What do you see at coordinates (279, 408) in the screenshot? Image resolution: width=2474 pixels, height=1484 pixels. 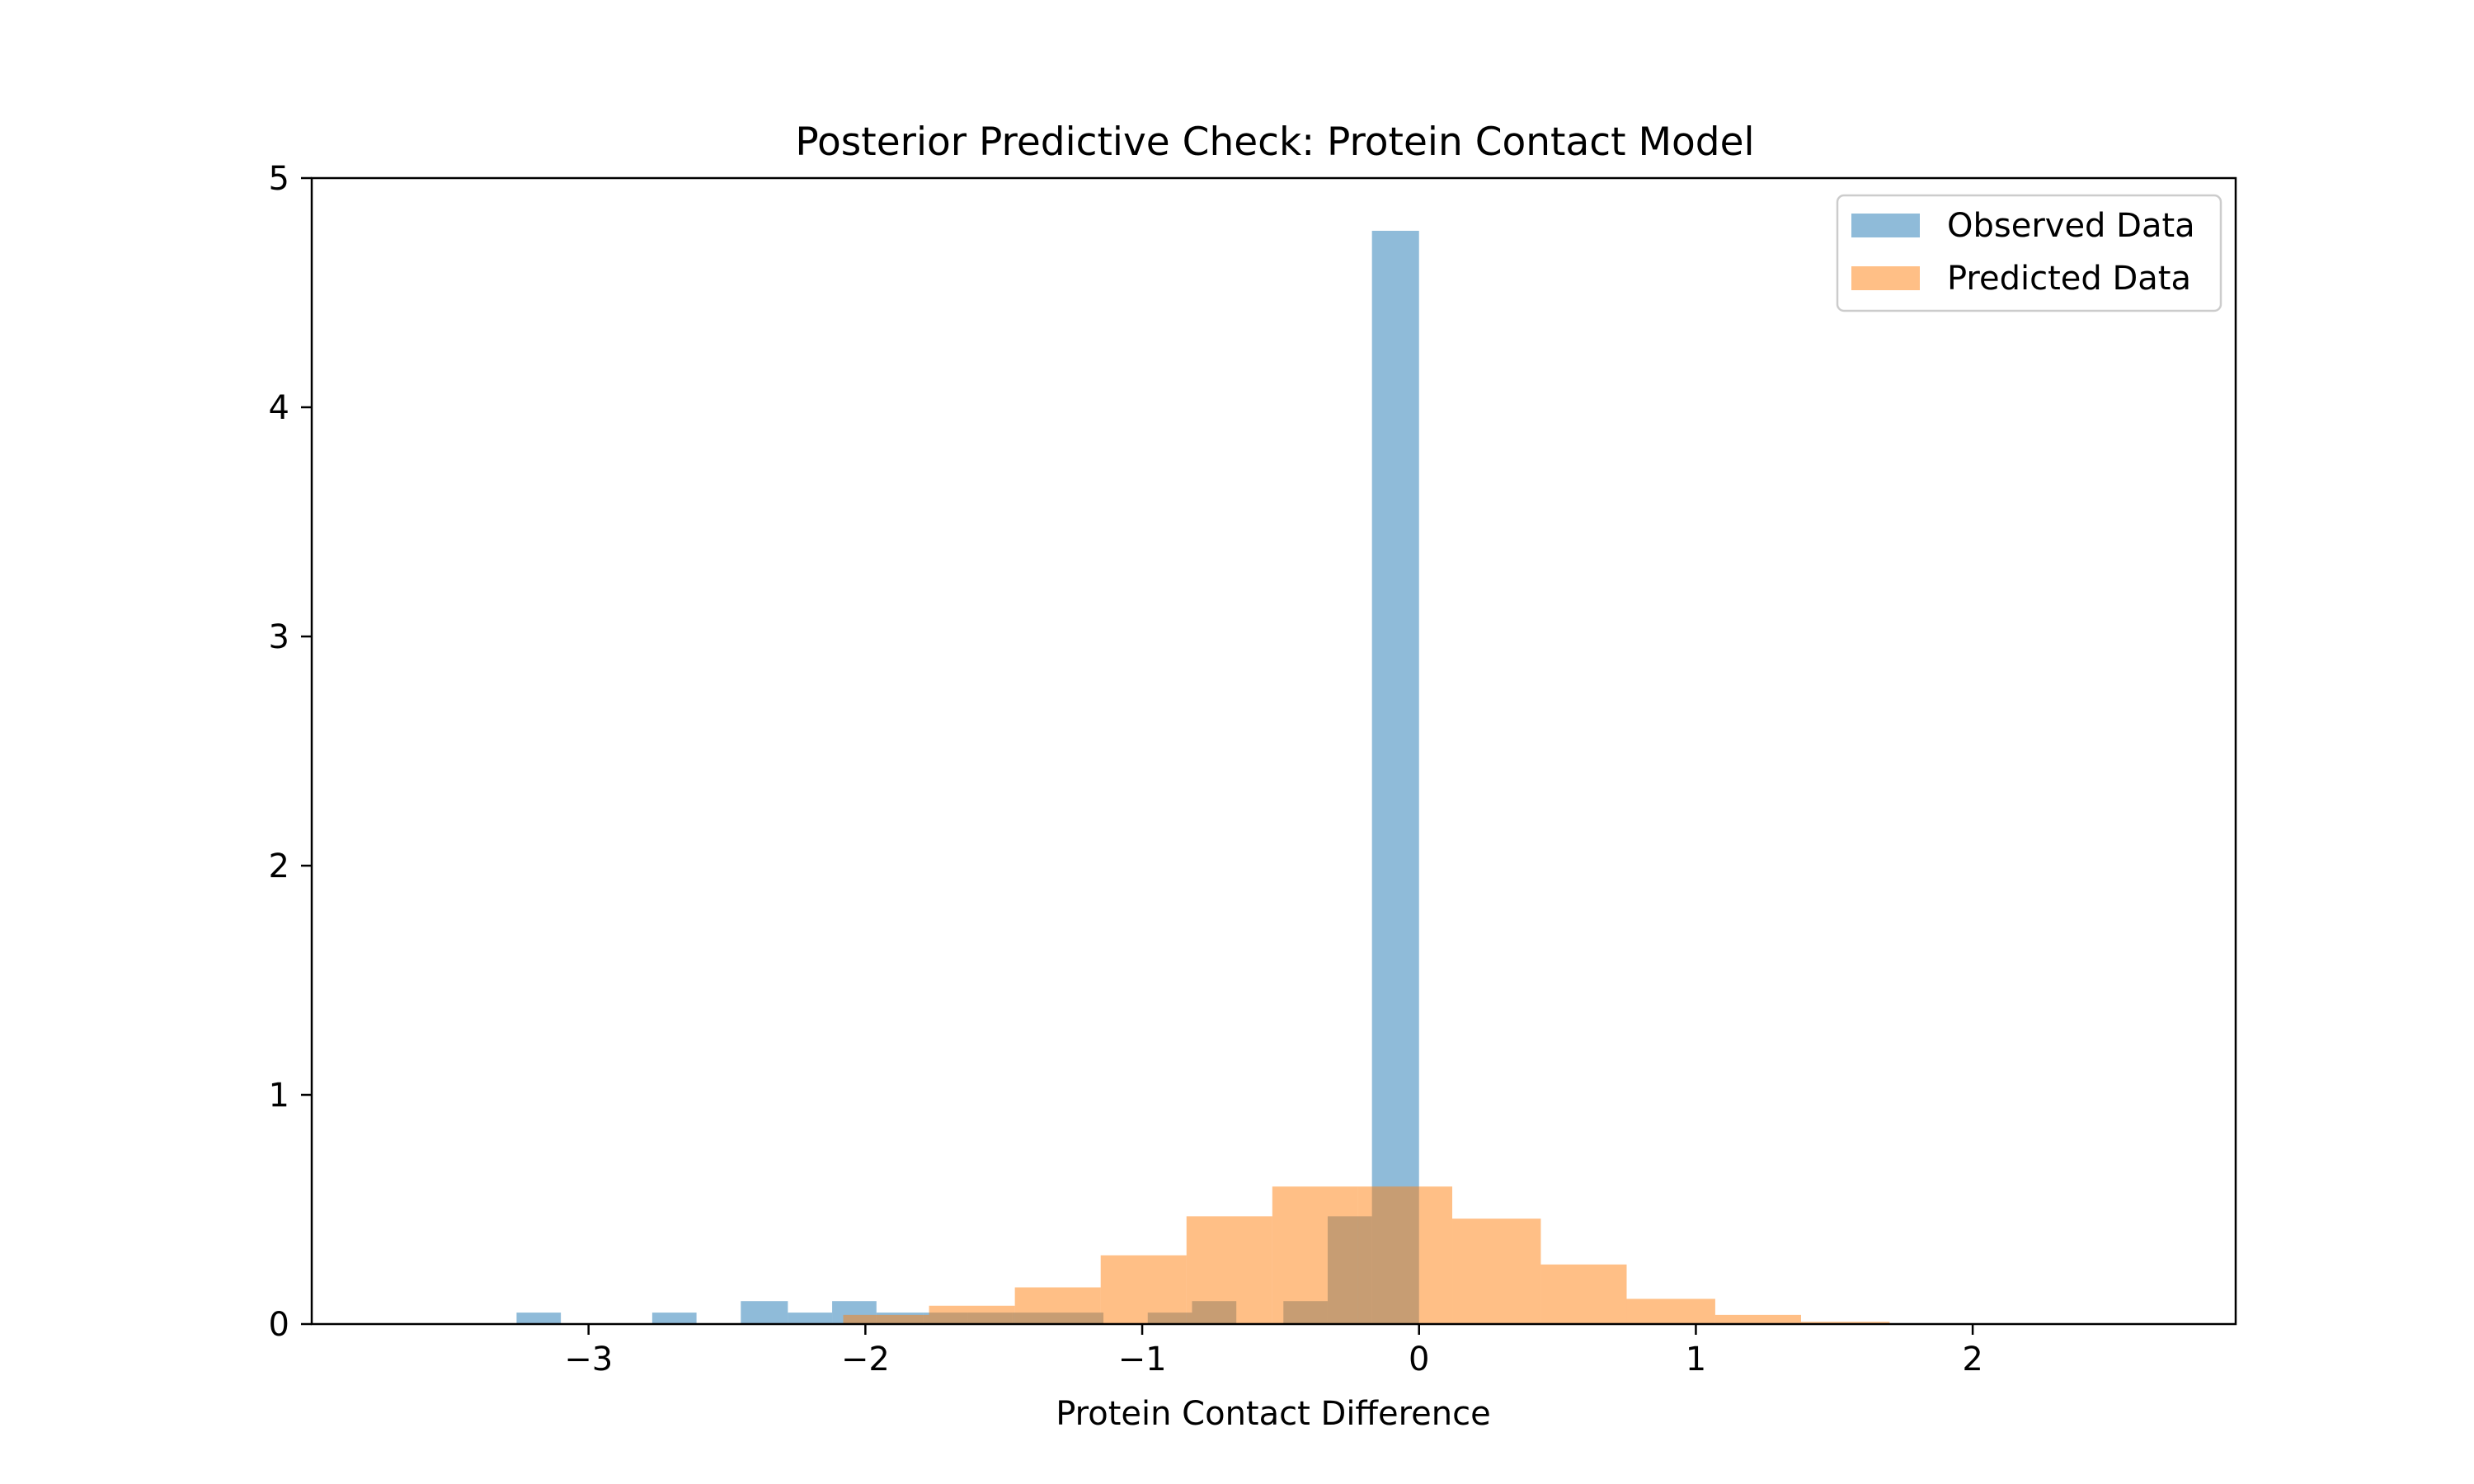 I see `y-tick-label: 4` at bounding box center [279, 408].